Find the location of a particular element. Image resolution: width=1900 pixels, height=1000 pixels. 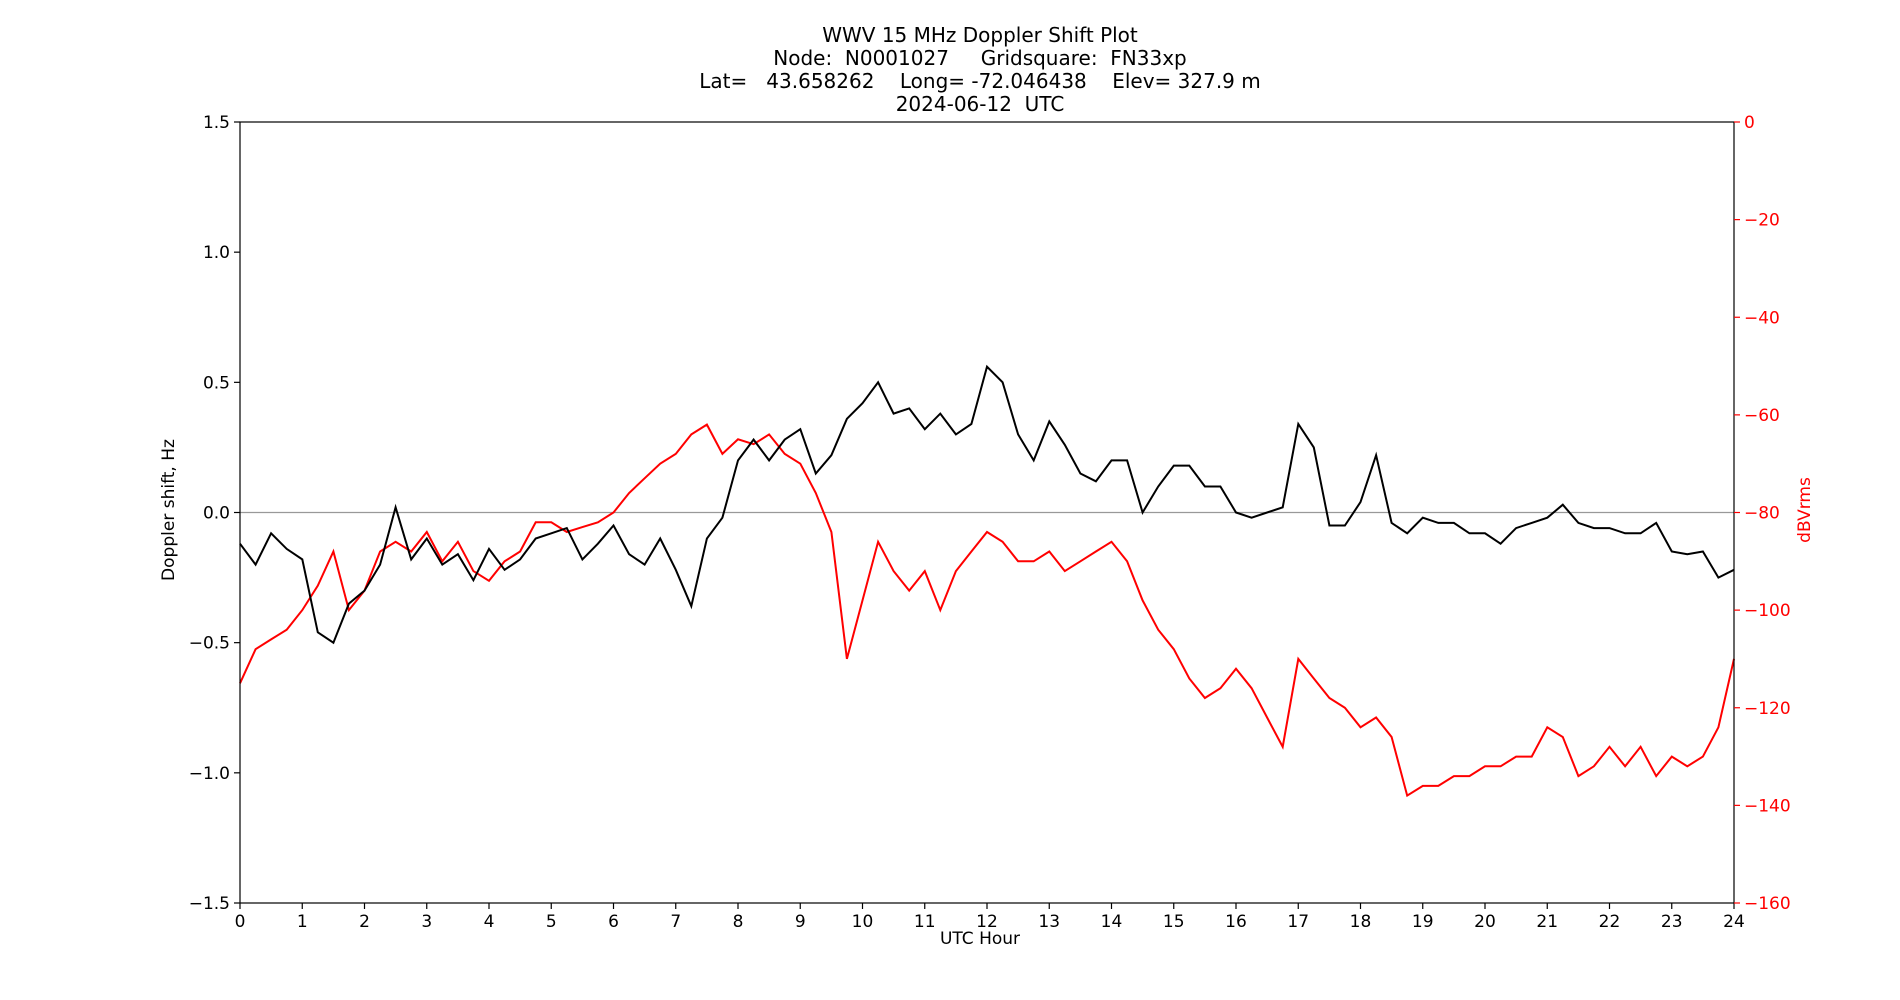

x-tick-label: 7 is located at coordinates (675, 922).